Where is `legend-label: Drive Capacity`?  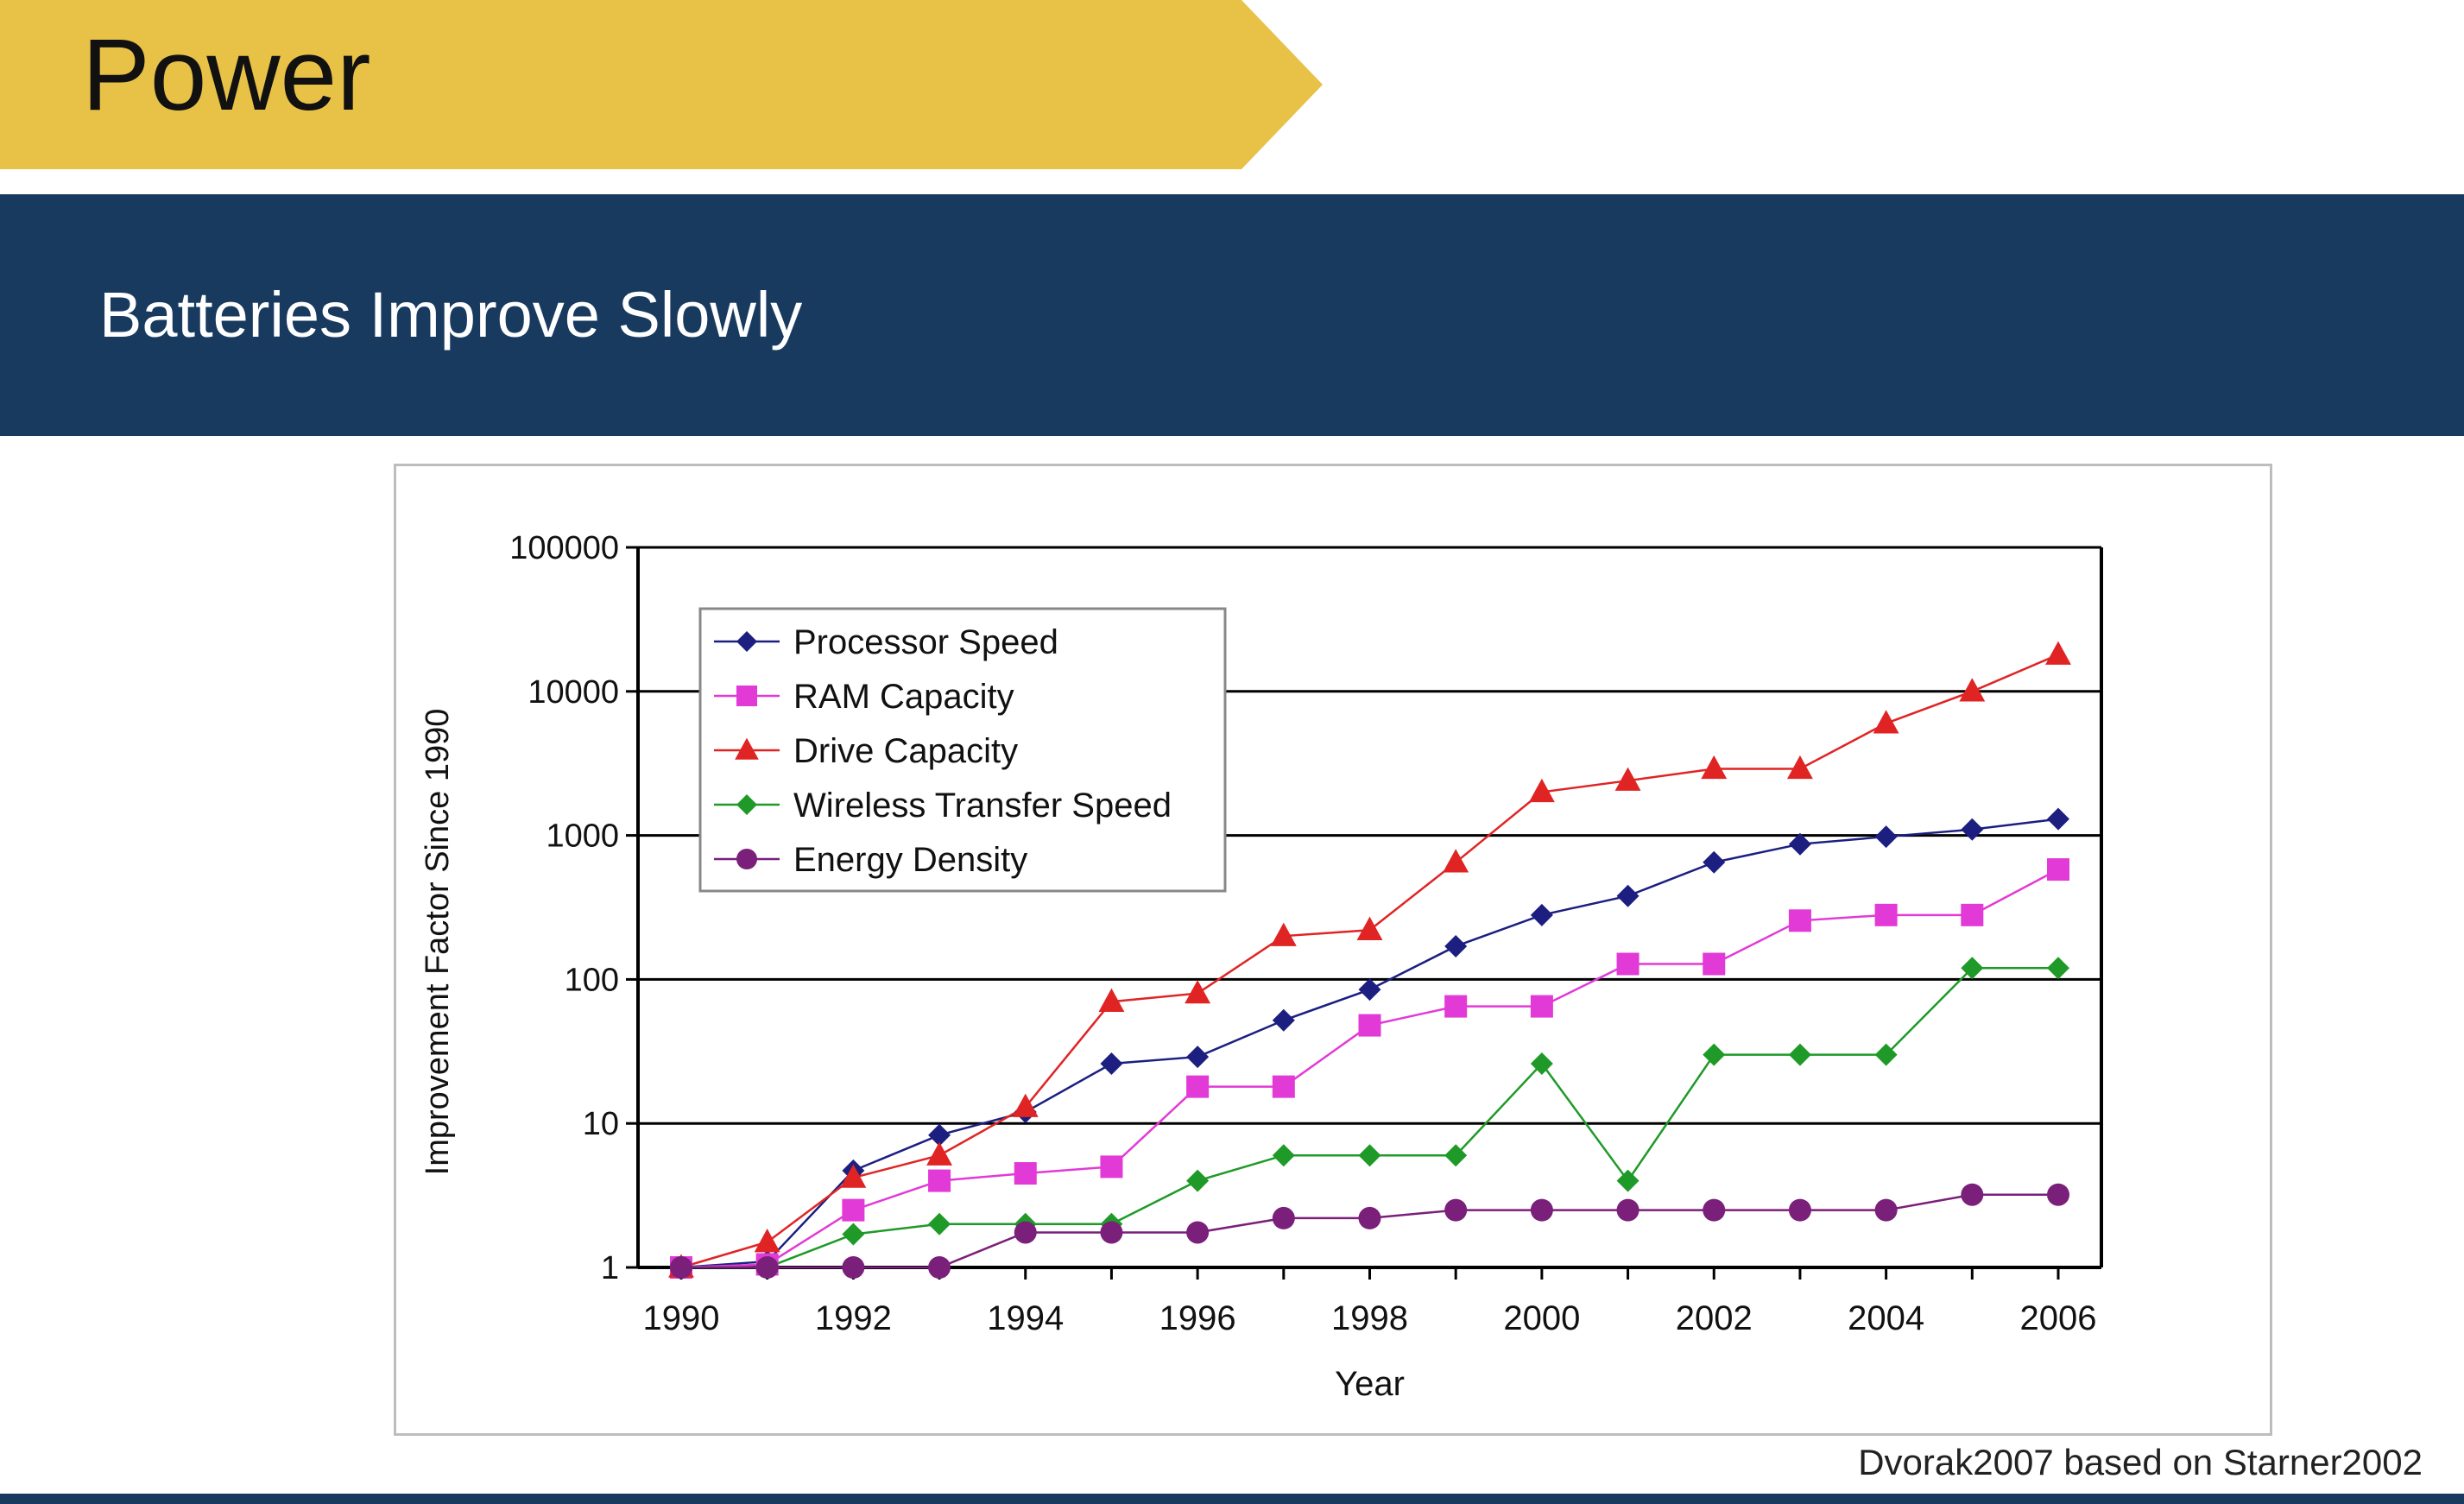 legend-label: Drive Capacity is located at coordinates (905, 751).